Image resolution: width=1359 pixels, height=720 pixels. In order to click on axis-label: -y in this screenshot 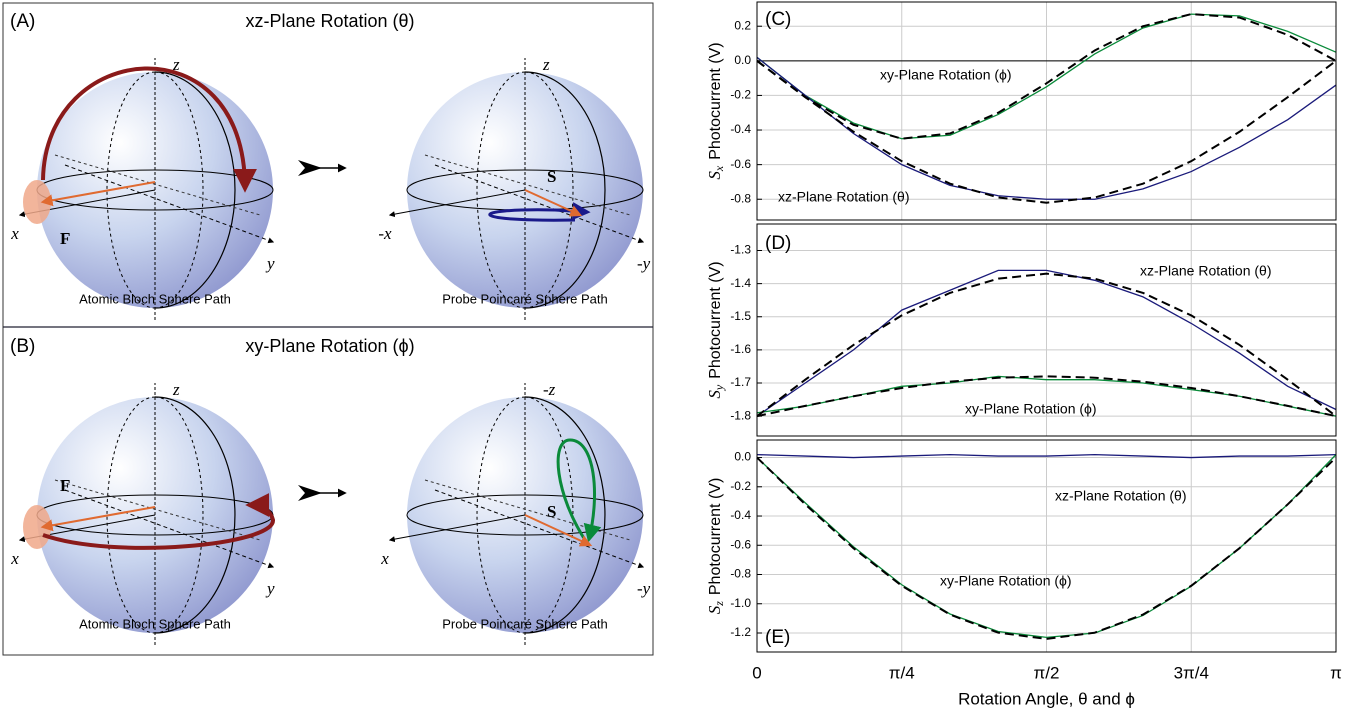, I will do `click(644, 588)`.